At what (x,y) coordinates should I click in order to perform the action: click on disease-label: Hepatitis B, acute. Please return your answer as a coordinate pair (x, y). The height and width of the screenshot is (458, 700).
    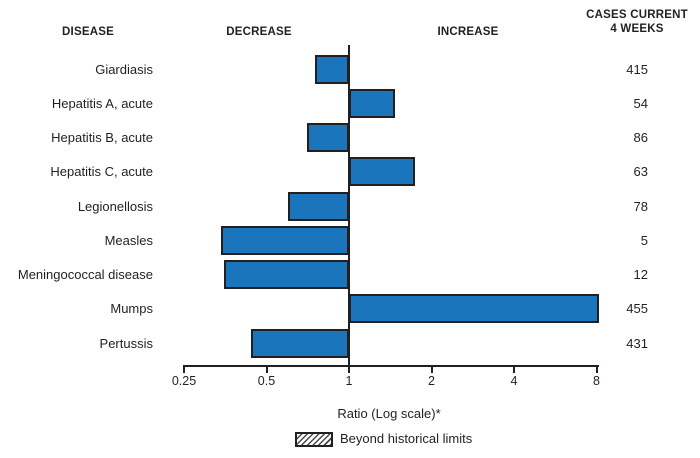
    Looking at the image, I should click on (102, 137).